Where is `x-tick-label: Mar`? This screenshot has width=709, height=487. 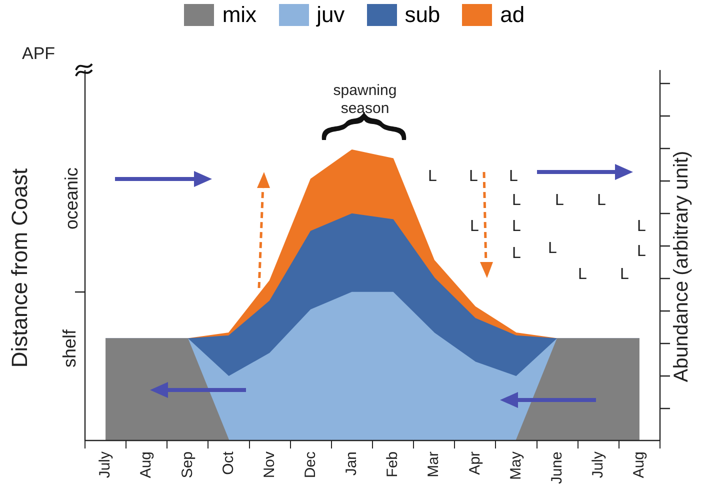
x-tick-label: Mar is located at coordinates (433, 464).